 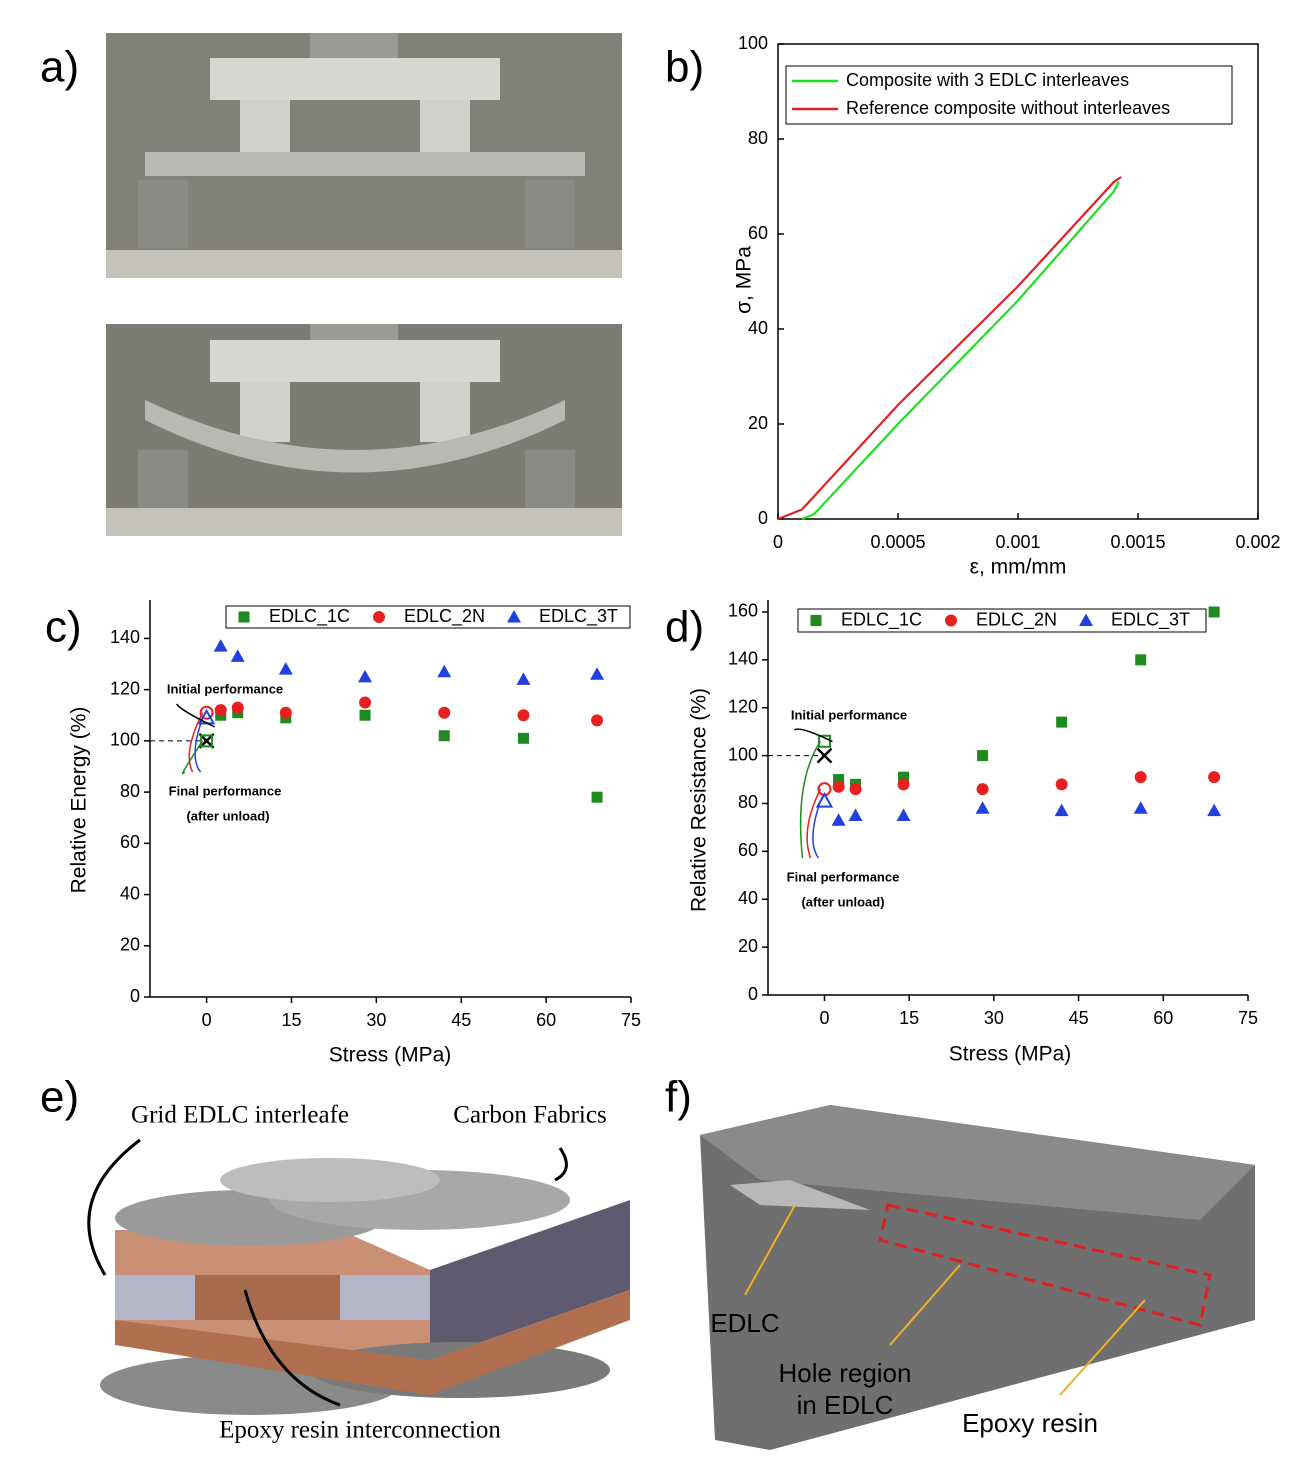 I want to click on legend-label: Composite with 3 EDLC interleaves, so click(x=987, y=80).